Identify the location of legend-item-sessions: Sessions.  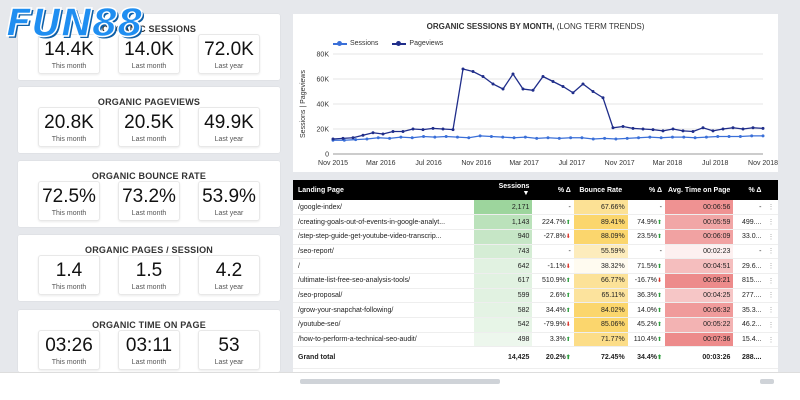
(355, 43).